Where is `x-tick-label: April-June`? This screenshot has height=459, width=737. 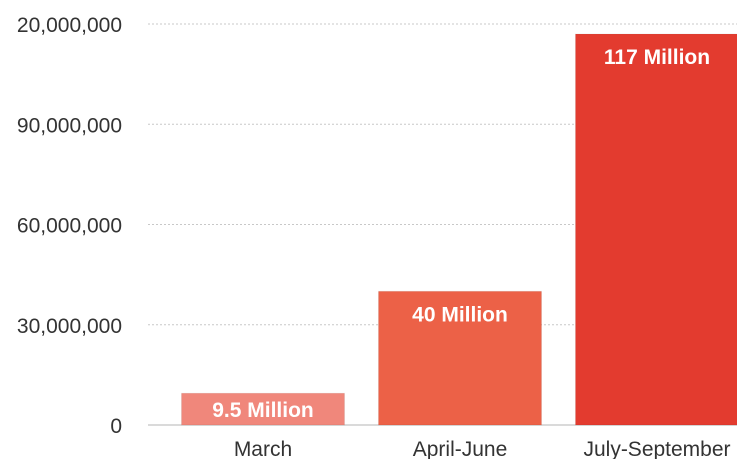 x-tick-label: April-June is located at coordinates (460, 448).